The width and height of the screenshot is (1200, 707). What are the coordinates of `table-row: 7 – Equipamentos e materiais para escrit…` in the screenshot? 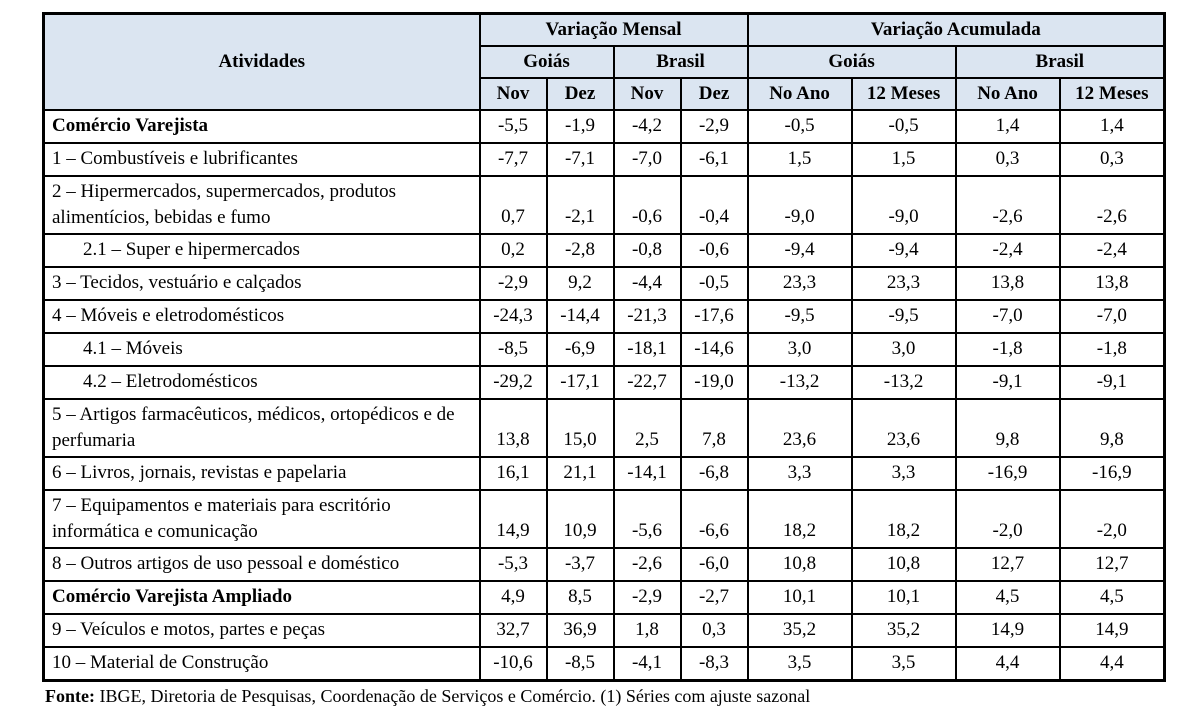 It's located at (604, 518).